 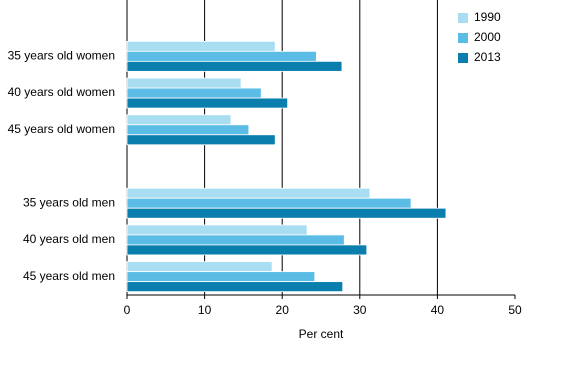 What do you see at coordinates (487, 57) in the screenshot?
I see `legend-label: 2013` at bounding box center [487, 57].